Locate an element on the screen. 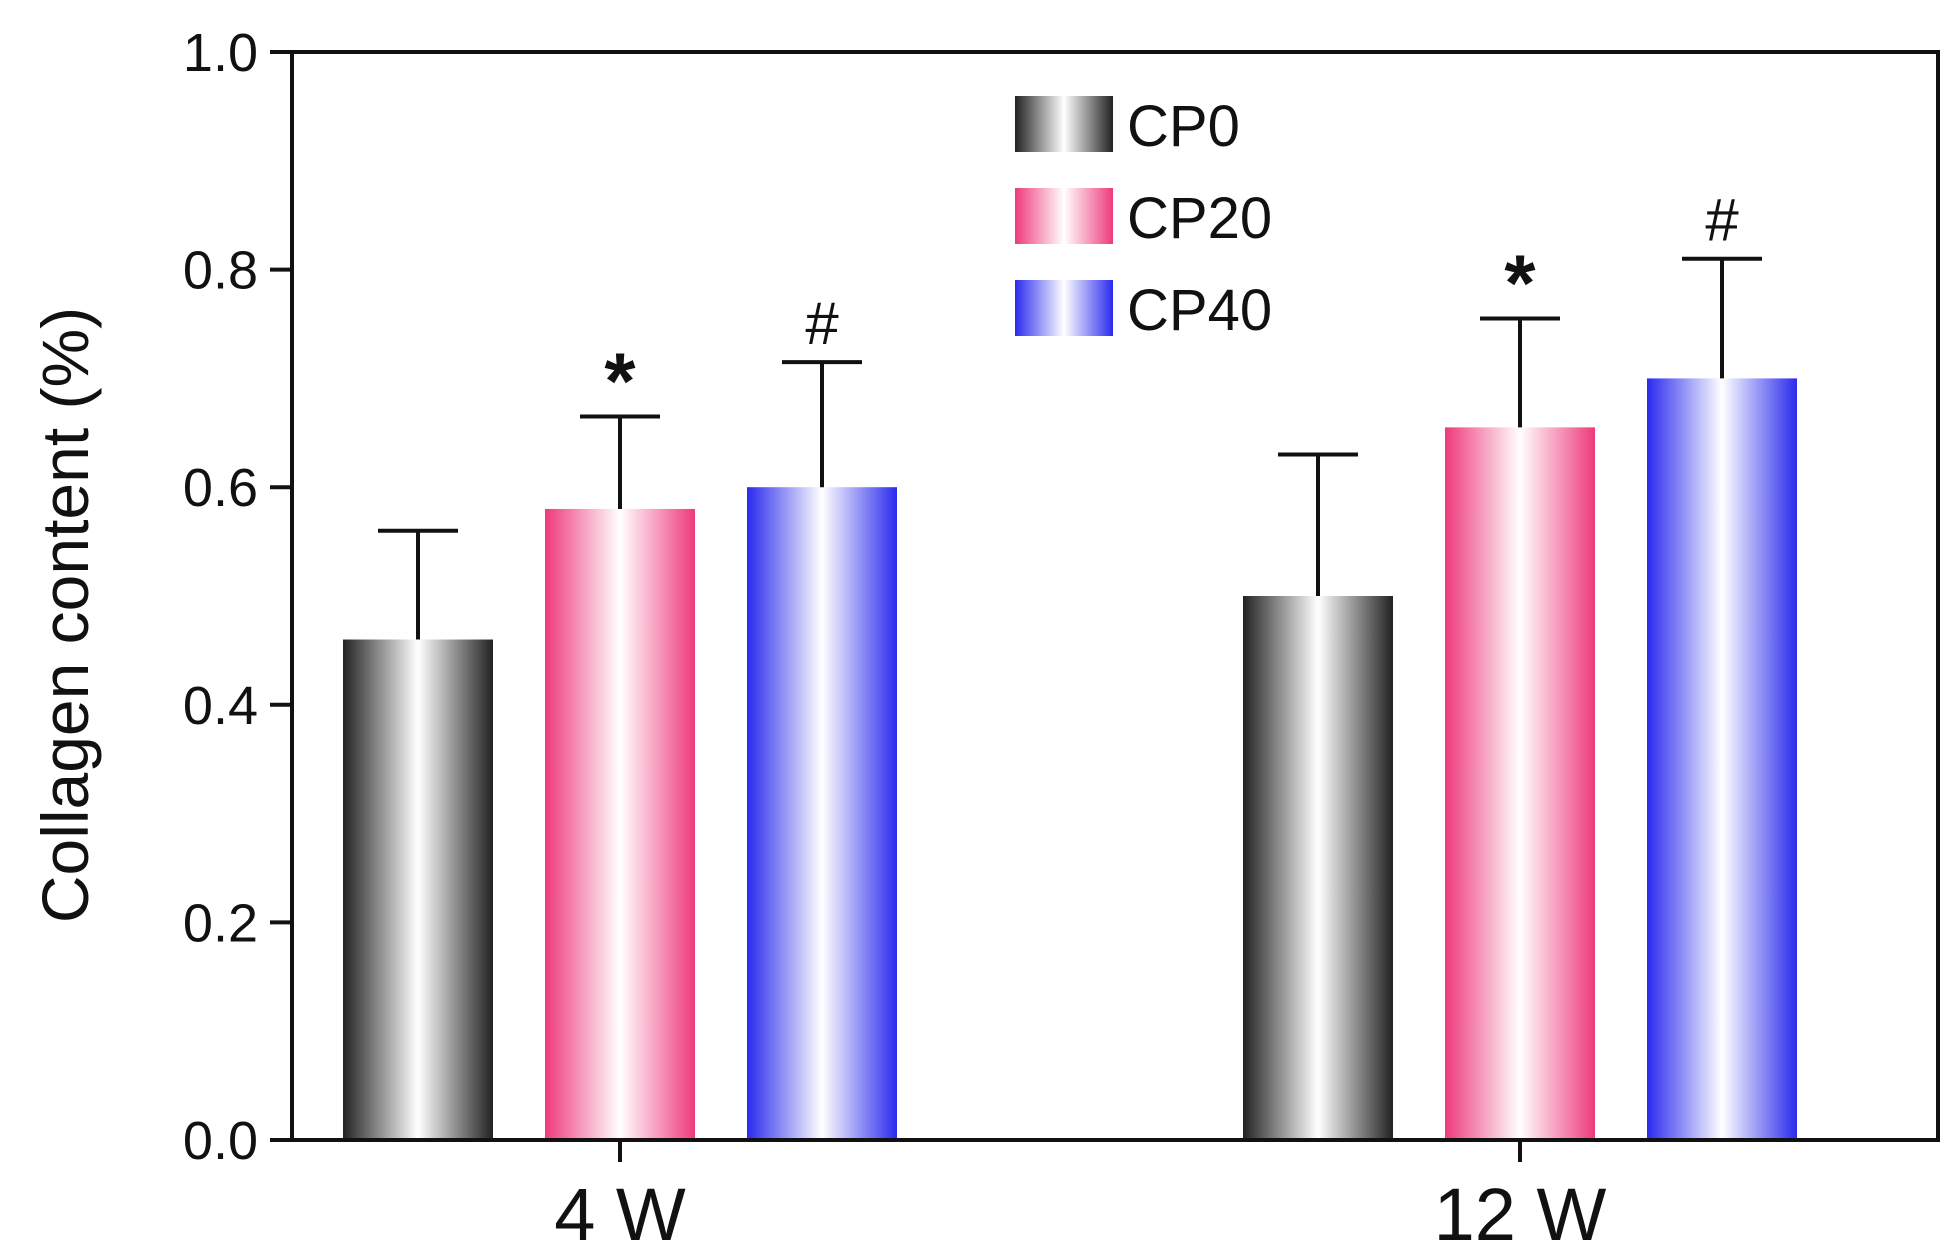 This screenshot has width=1956, height=1251. bar-cp0-4w is located at coordinates (418, 889).